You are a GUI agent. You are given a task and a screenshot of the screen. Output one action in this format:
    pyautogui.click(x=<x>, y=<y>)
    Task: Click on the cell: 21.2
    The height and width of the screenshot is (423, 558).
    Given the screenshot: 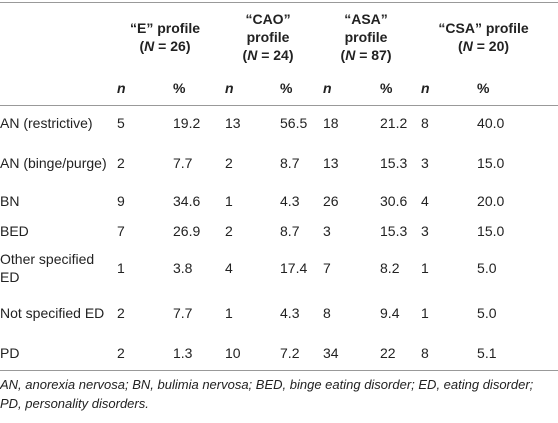 What is the action you would take?
    pyautogui.click(x=394, y=123)
    